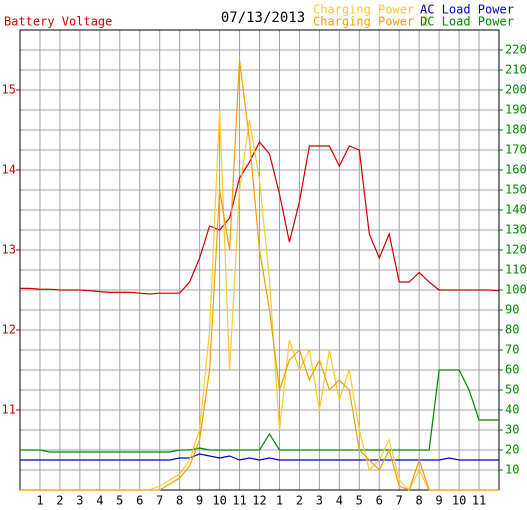 The image size is (527, 510). I want to click on legend-entry: DC Load Power, so click(467, 22).